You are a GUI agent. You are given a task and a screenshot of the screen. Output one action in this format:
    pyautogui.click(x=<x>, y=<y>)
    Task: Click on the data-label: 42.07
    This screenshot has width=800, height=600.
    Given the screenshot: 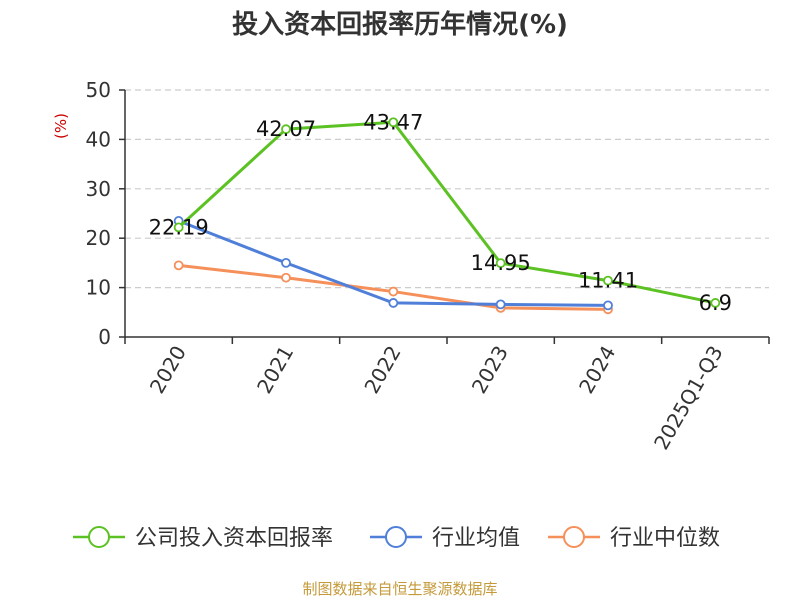 What is the action you would take?
    pyautogui.click(x=286, y=129)
    